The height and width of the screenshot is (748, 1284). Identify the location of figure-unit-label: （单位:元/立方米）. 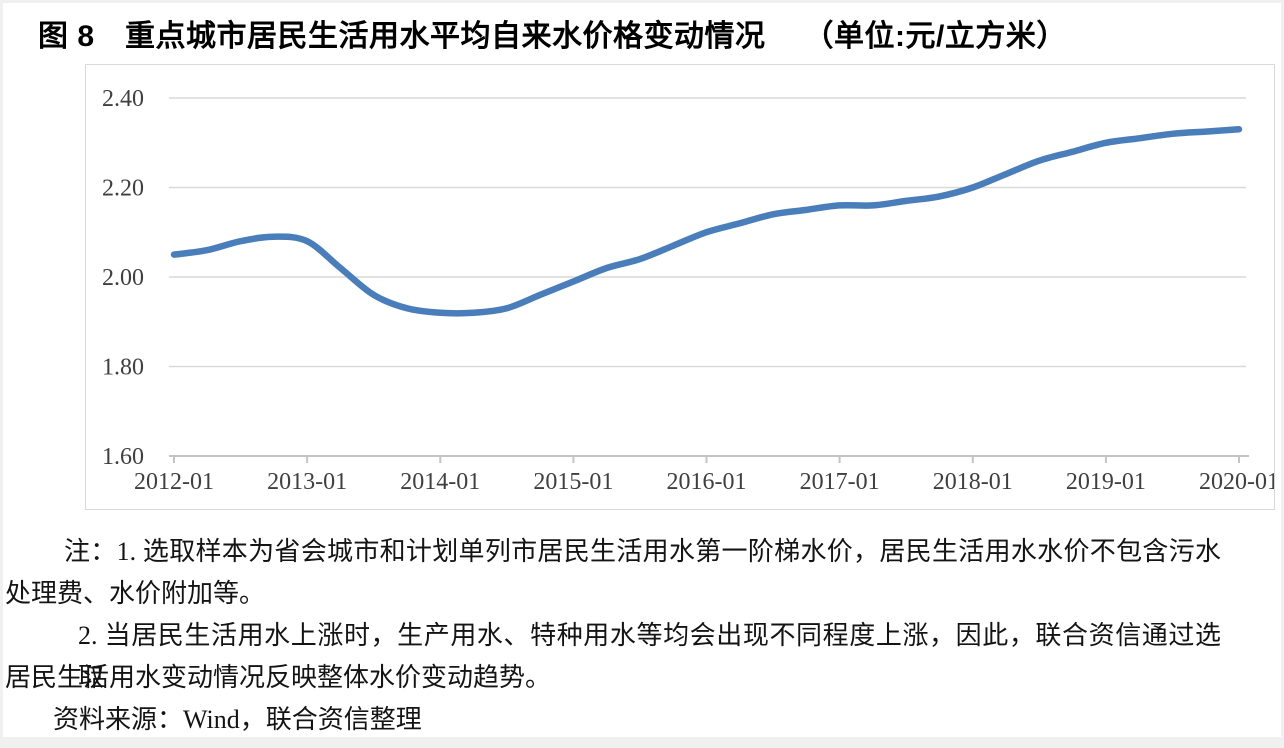
(935, 36).